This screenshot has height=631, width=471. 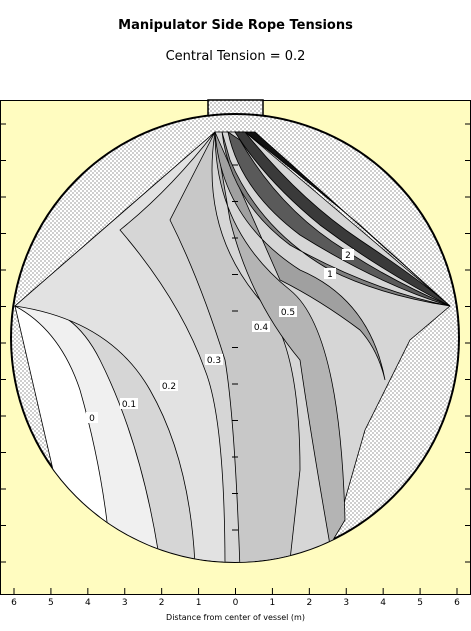 I want to click on contour-label: 2, so click(x=348, y=256).